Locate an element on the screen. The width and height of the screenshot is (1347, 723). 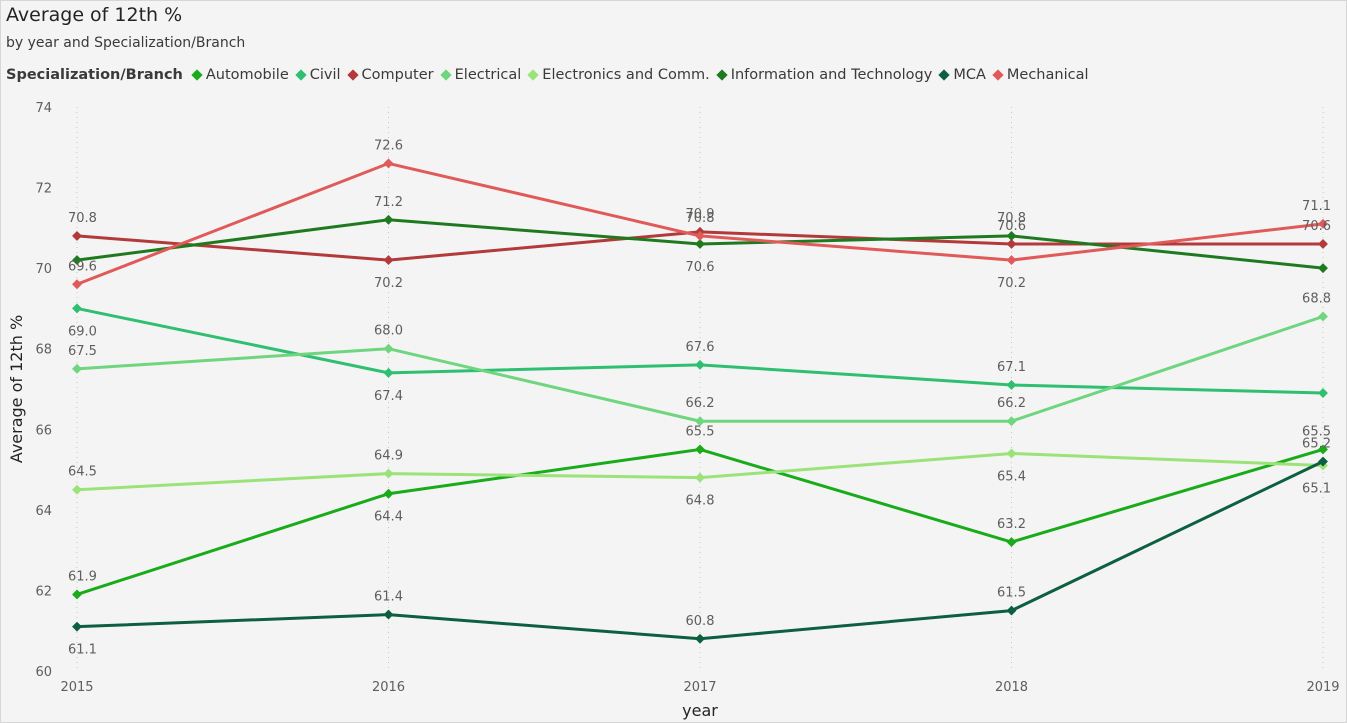
data-label: 72.6 is located at coordinates (388, 145).